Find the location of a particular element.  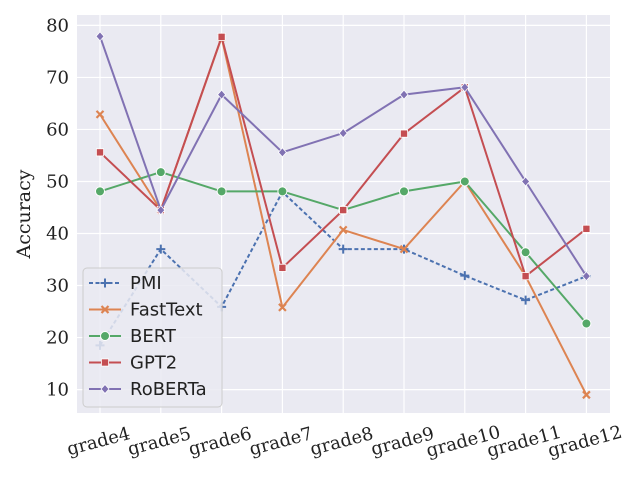

legend-item-fasttext: FastText is located at coordinates (146, 310).